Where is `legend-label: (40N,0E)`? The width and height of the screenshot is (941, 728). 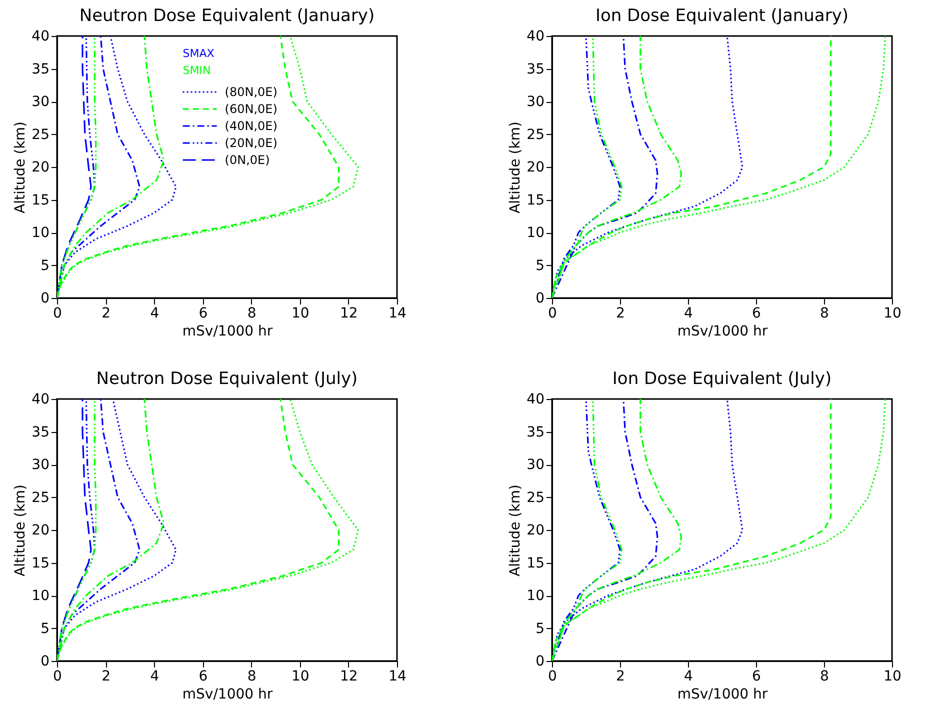
legend-label: (40N,0E) is located at coordinates (251, 126).